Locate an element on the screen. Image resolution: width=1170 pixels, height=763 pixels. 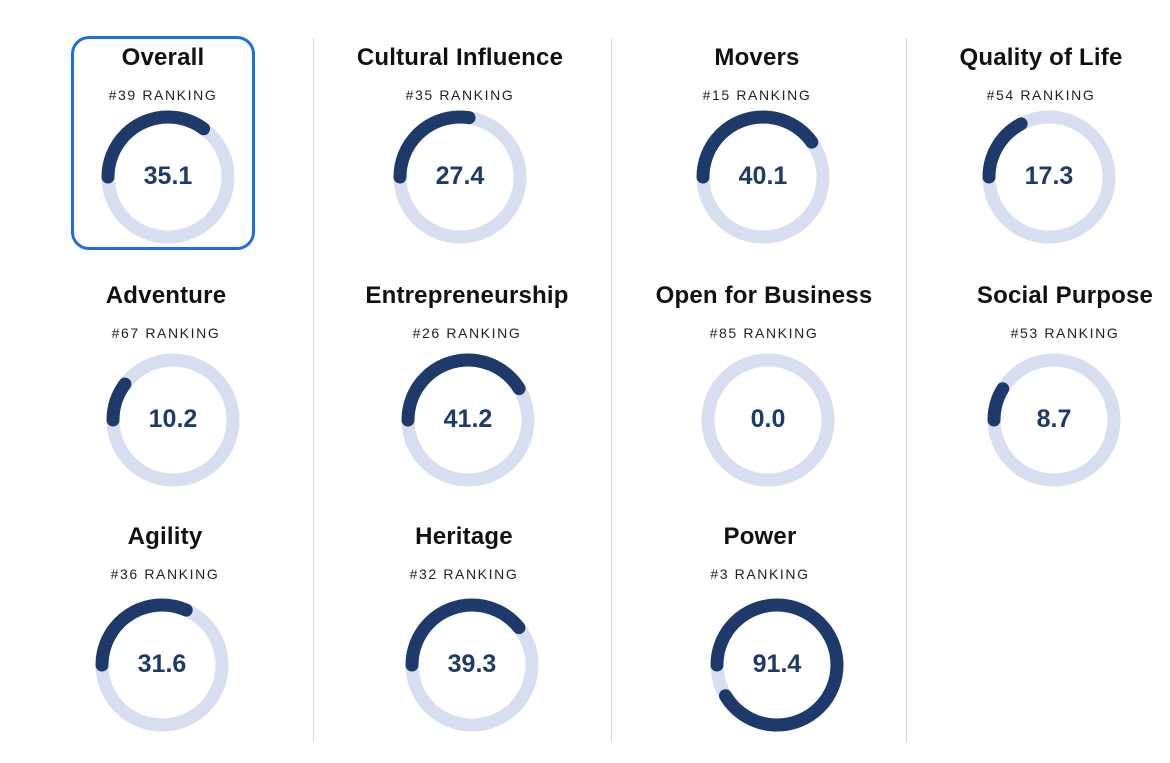
score-card-quality-of-life: Quality of Life #54 RANKING 17.3 is located at coordinates (1040, 164).